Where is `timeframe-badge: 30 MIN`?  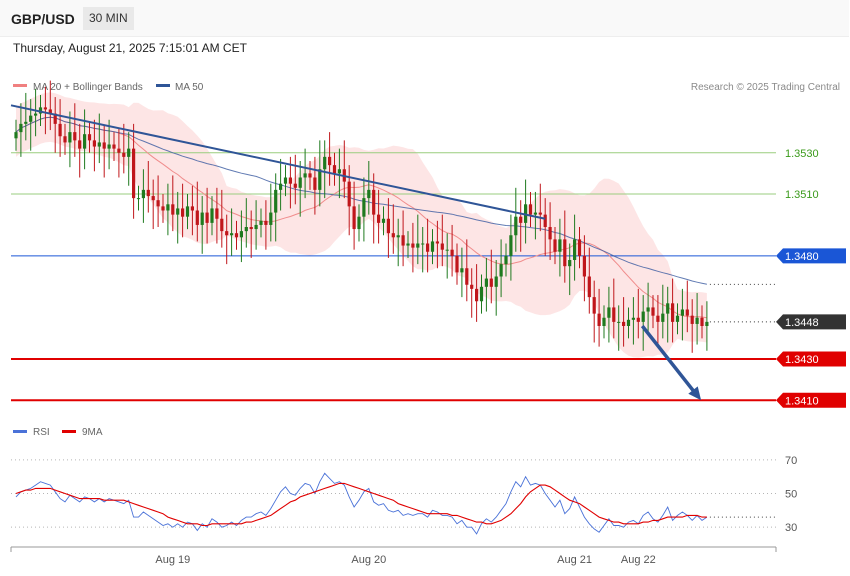 timeframe-badge: 30 MIN is located at coordinates (108, 18).